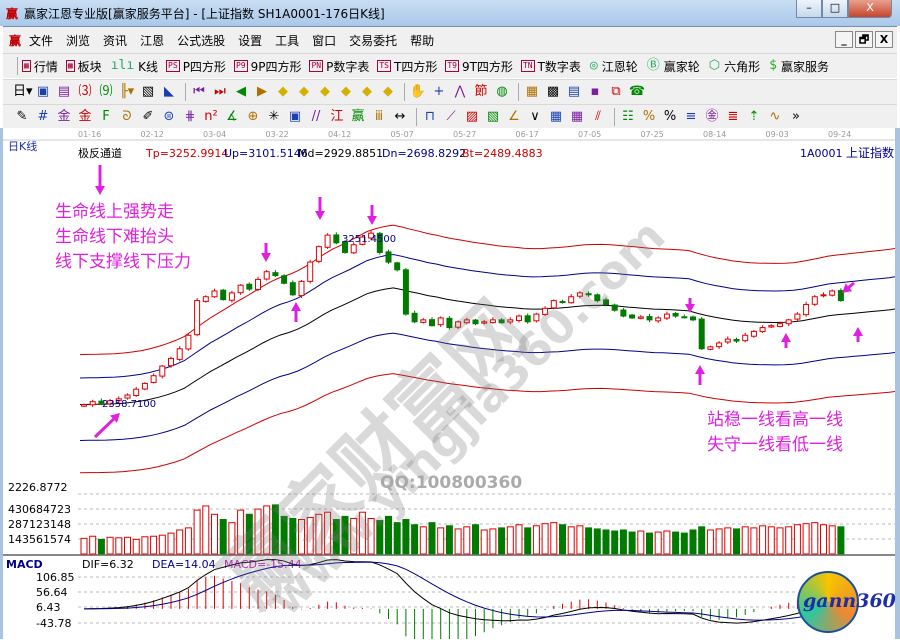 The width and height of the screenshot is (900, 642). I want to click on save-icon: ▪, so click(595, 91).